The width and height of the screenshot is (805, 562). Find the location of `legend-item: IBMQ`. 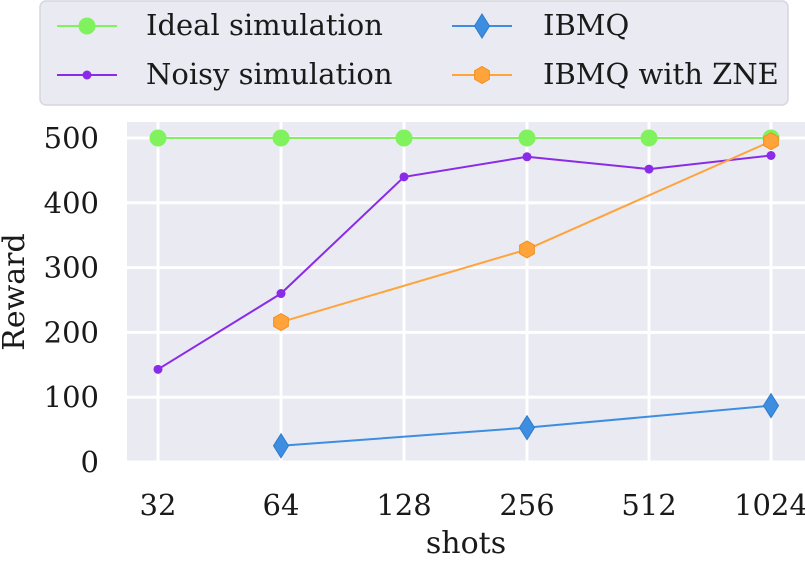

legend-item: IBMQ is located at coordinates (540, 25).